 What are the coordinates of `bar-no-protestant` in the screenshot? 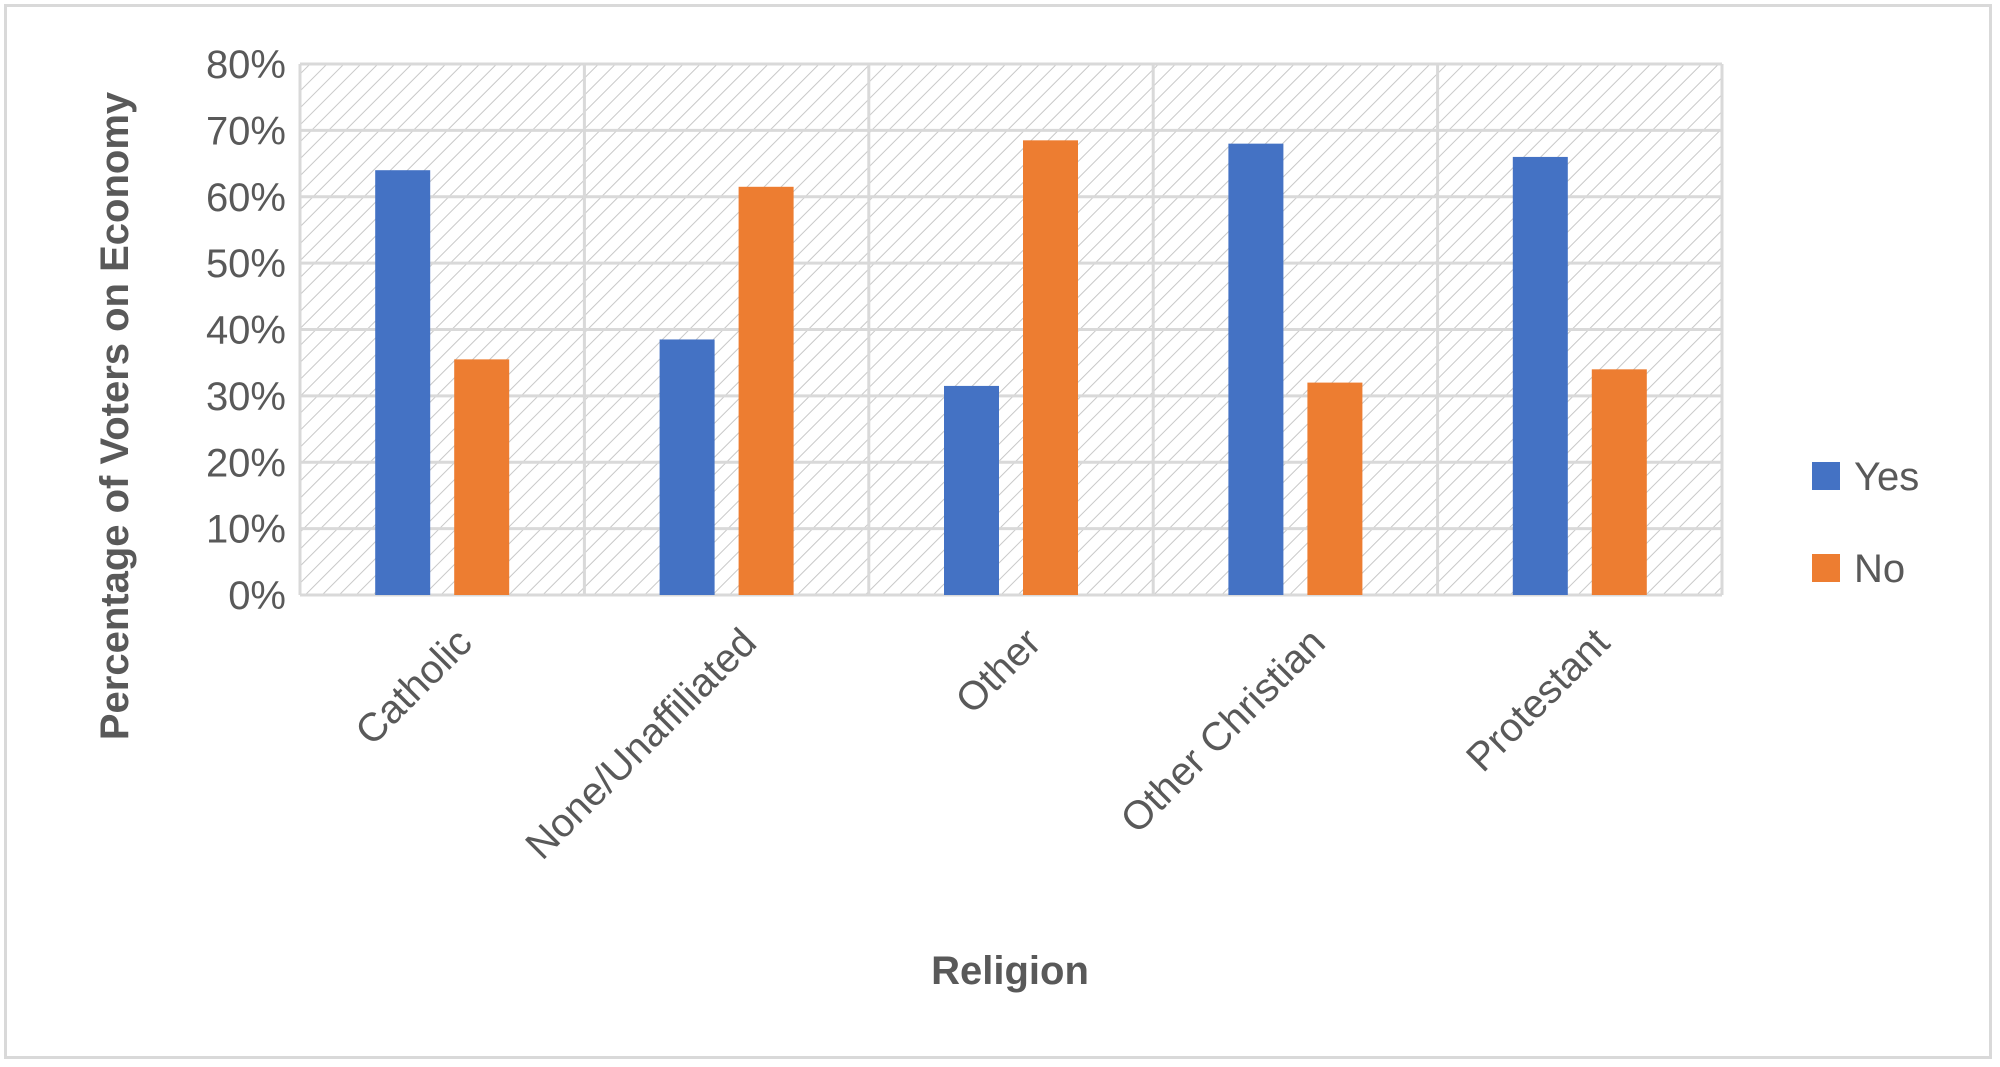 It's located at (1619, 482).